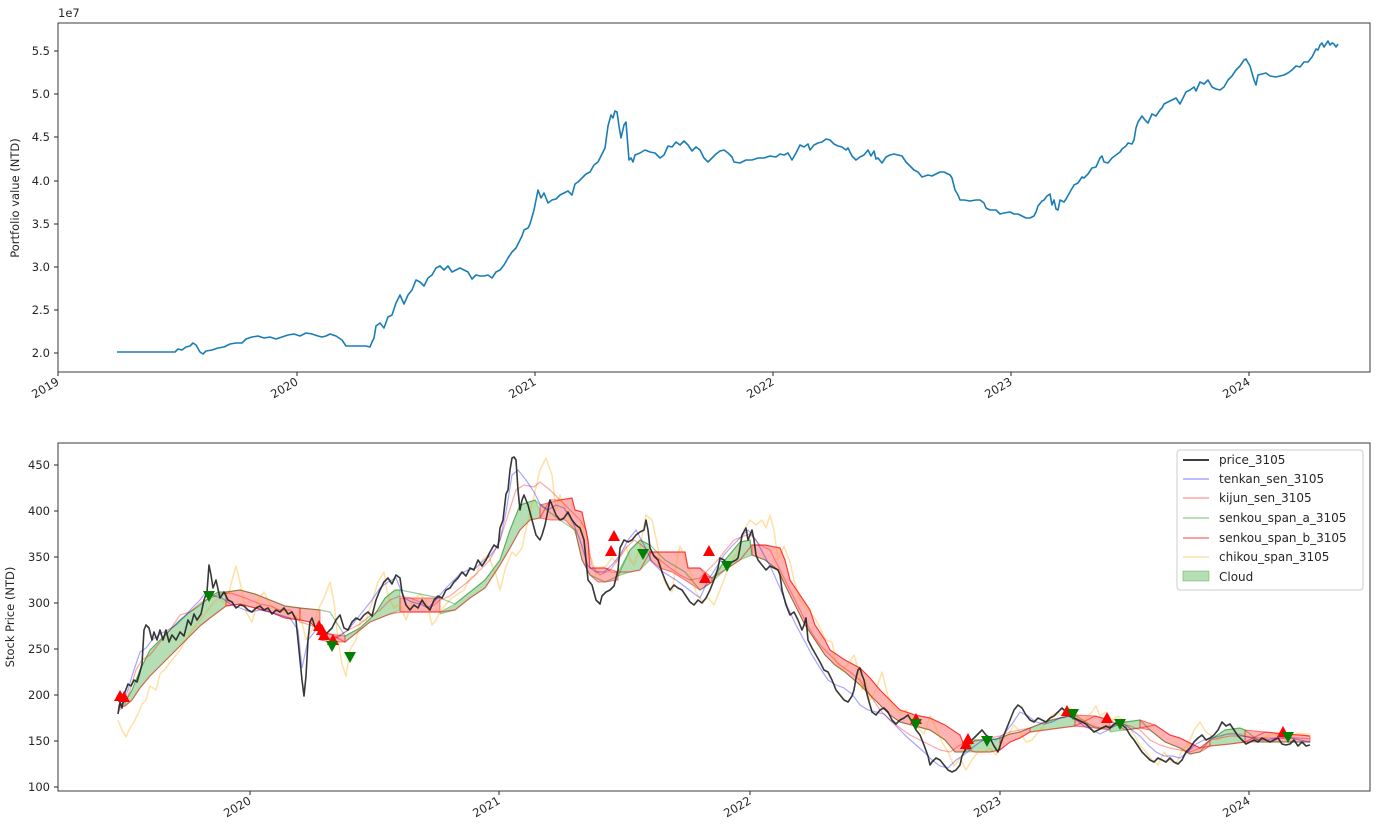  What do you see at coordinates (1217, 577) in the screenshot?
I see `legend-item-cloud: Cloud` at bounding box center [1217, 577].